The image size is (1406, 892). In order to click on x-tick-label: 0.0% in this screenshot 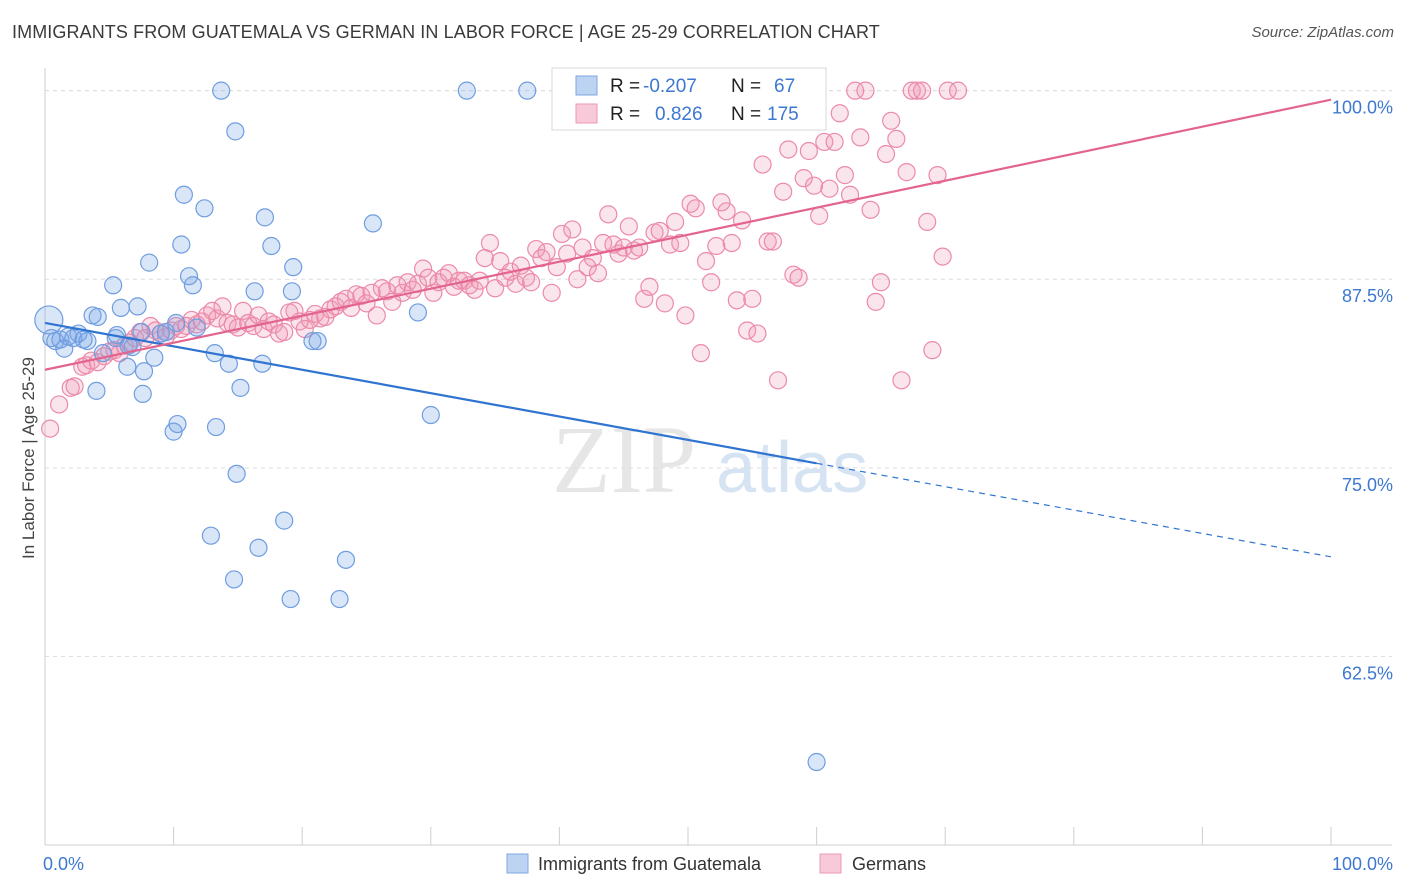, I will do `click(63, 864)`.